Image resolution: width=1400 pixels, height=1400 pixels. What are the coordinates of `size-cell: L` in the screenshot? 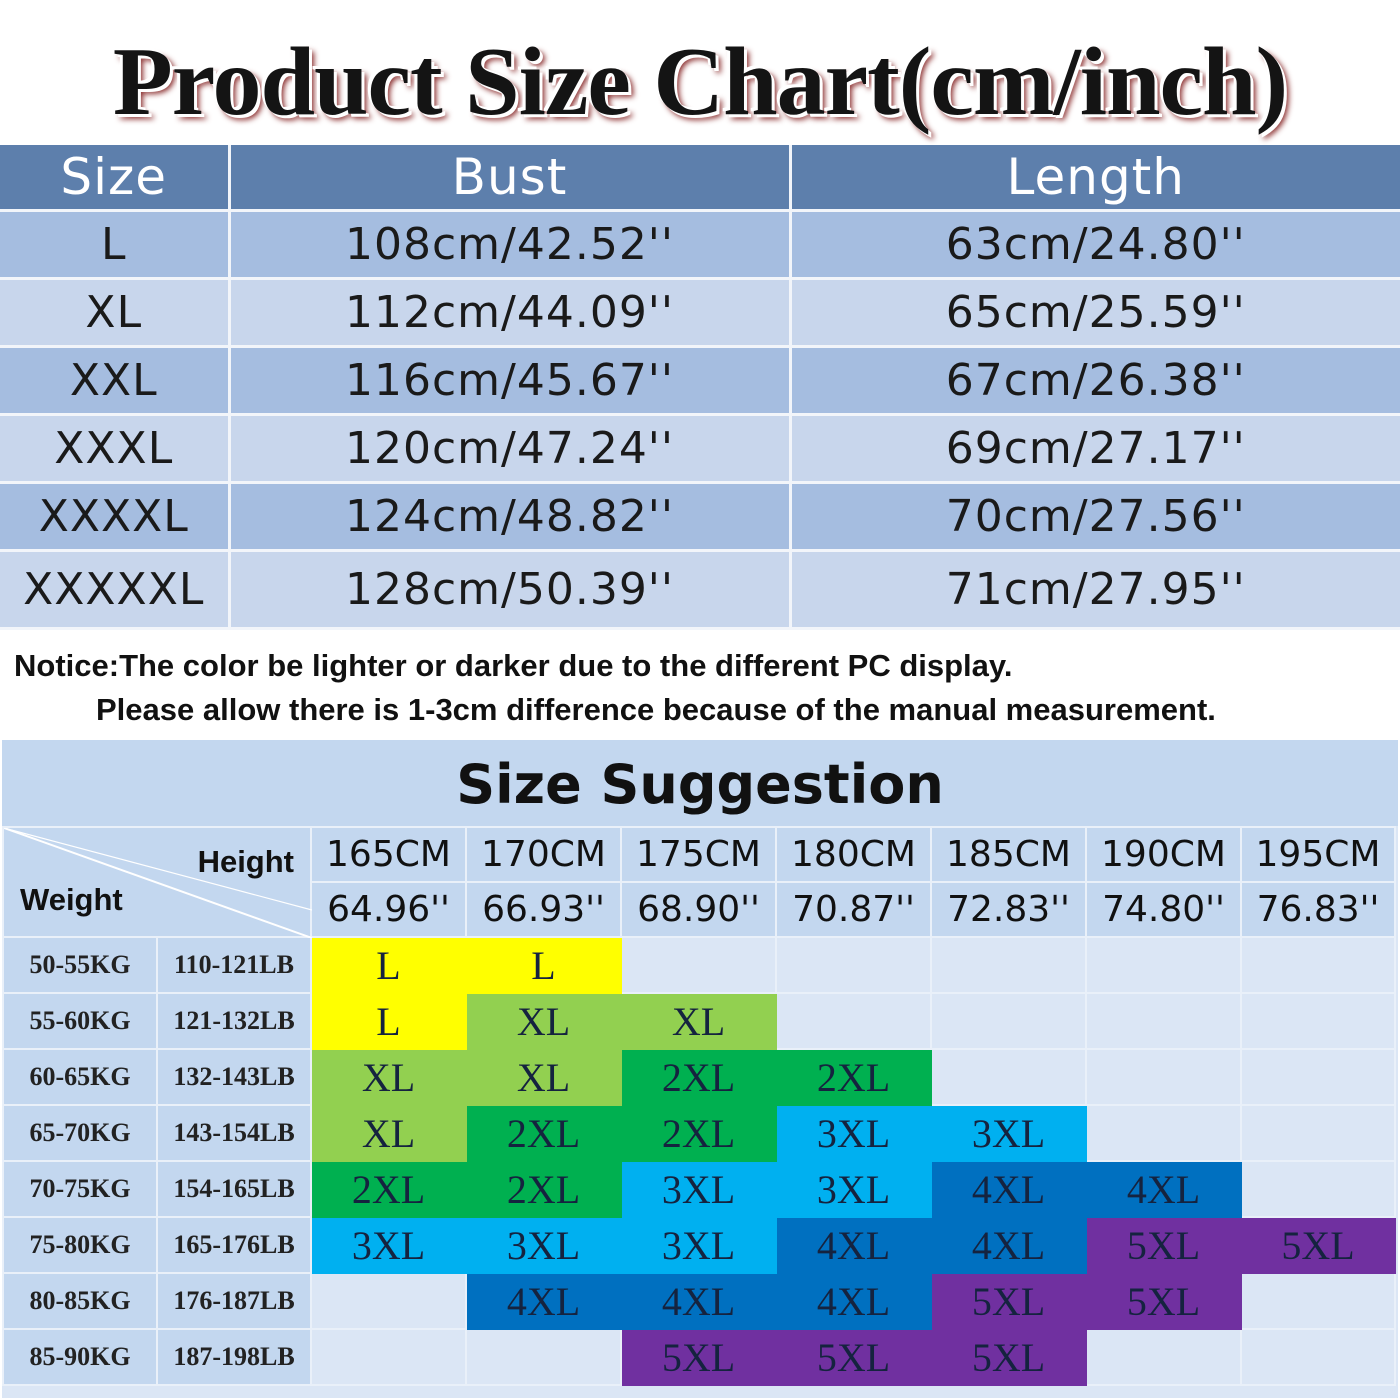 It's located at (115, 245).